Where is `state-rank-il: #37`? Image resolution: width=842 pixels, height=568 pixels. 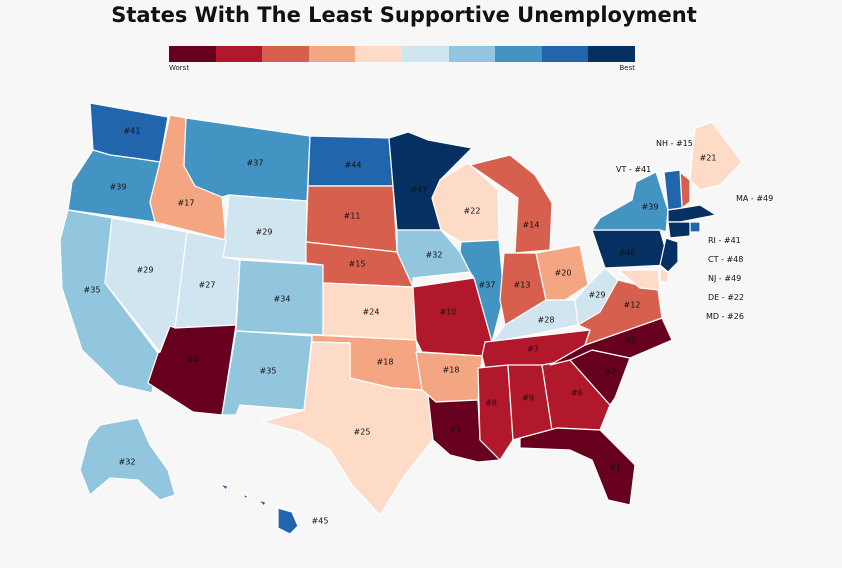
state-rank-il: #37 is located at coordinates (487, 285).